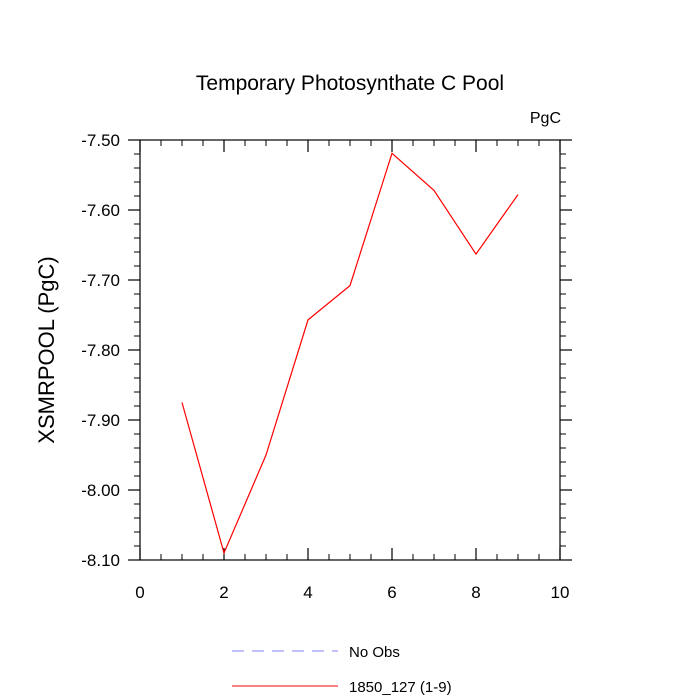 The height and width of the screenshot is (700, 700). What do you see at coordinates (342, 670) in the screenshot?
I see `legend: No Obs 1850_127 (1-9)` at bounding box center [342, 670].